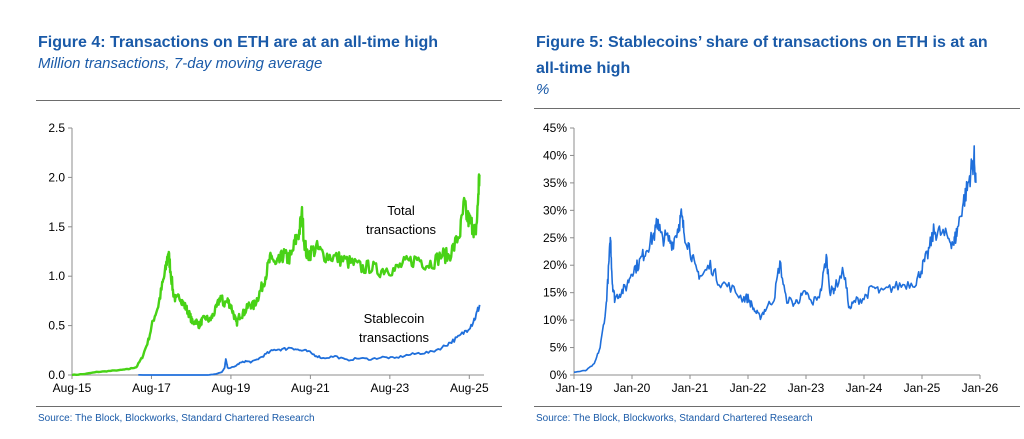  What do you see at coordinates (56, 276) in the screenshot?
I see `y-tick-label: 1.0` at bounding box center [56, 276].